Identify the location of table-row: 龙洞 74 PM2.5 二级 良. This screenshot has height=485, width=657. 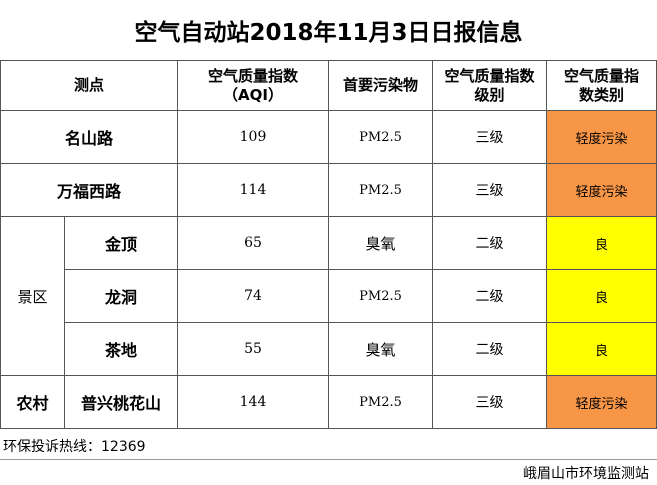
(329, 296).